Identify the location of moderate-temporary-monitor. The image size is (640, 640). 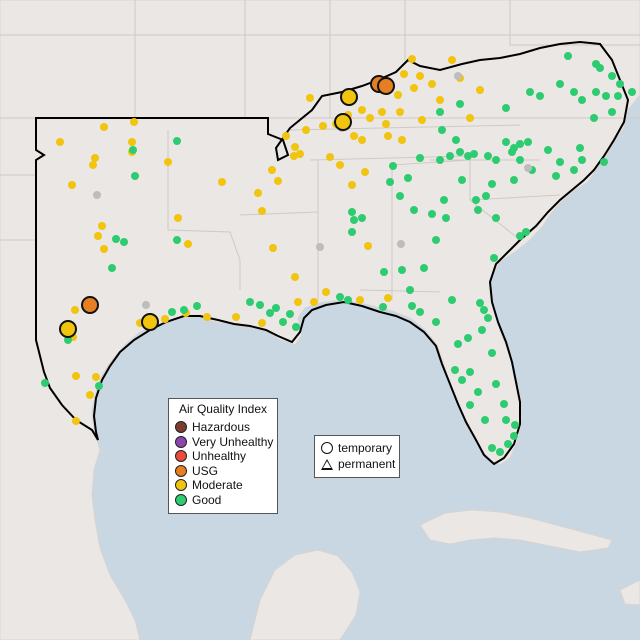
(68, 329).